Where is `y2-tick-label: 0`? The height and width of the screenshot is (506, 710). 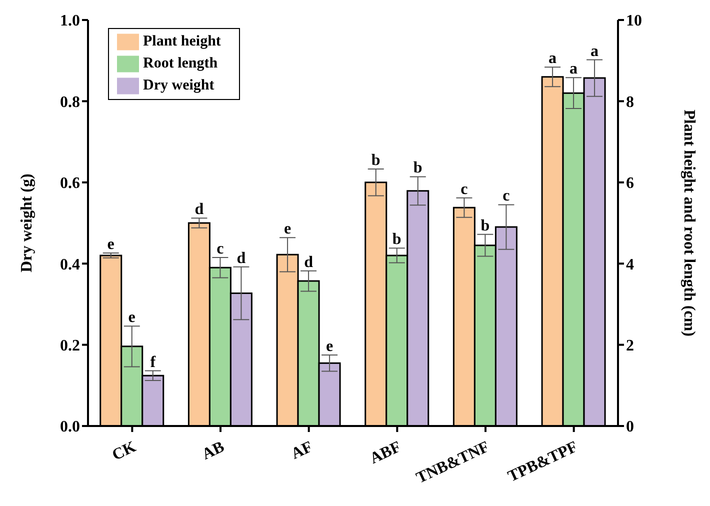 y2-tick-label: 0 is located at coordinates (630, 427).